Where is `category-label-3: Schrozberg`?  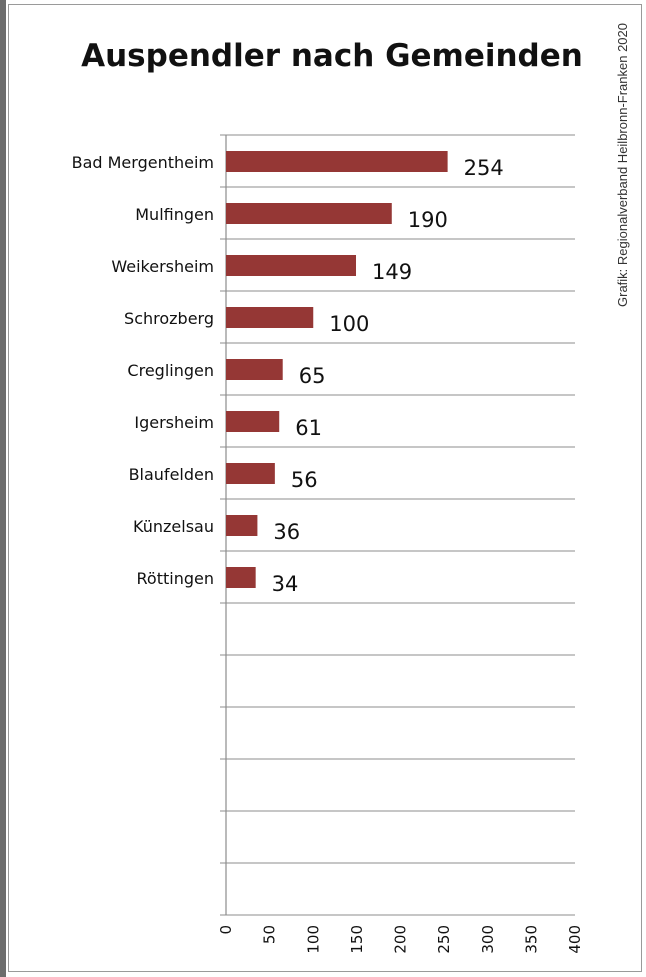
category-label-3: Schrozberg is located at coordinates (169, 318).